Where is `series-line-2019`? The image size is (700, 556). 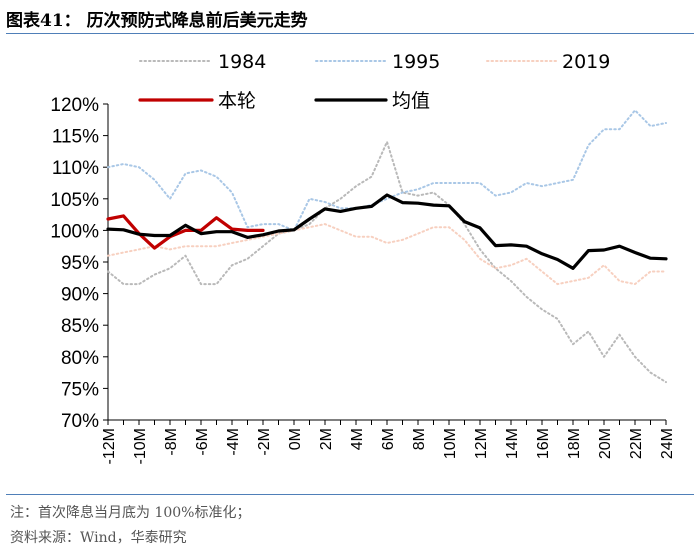 series-line-2019 is located at coordinates (387, 254).